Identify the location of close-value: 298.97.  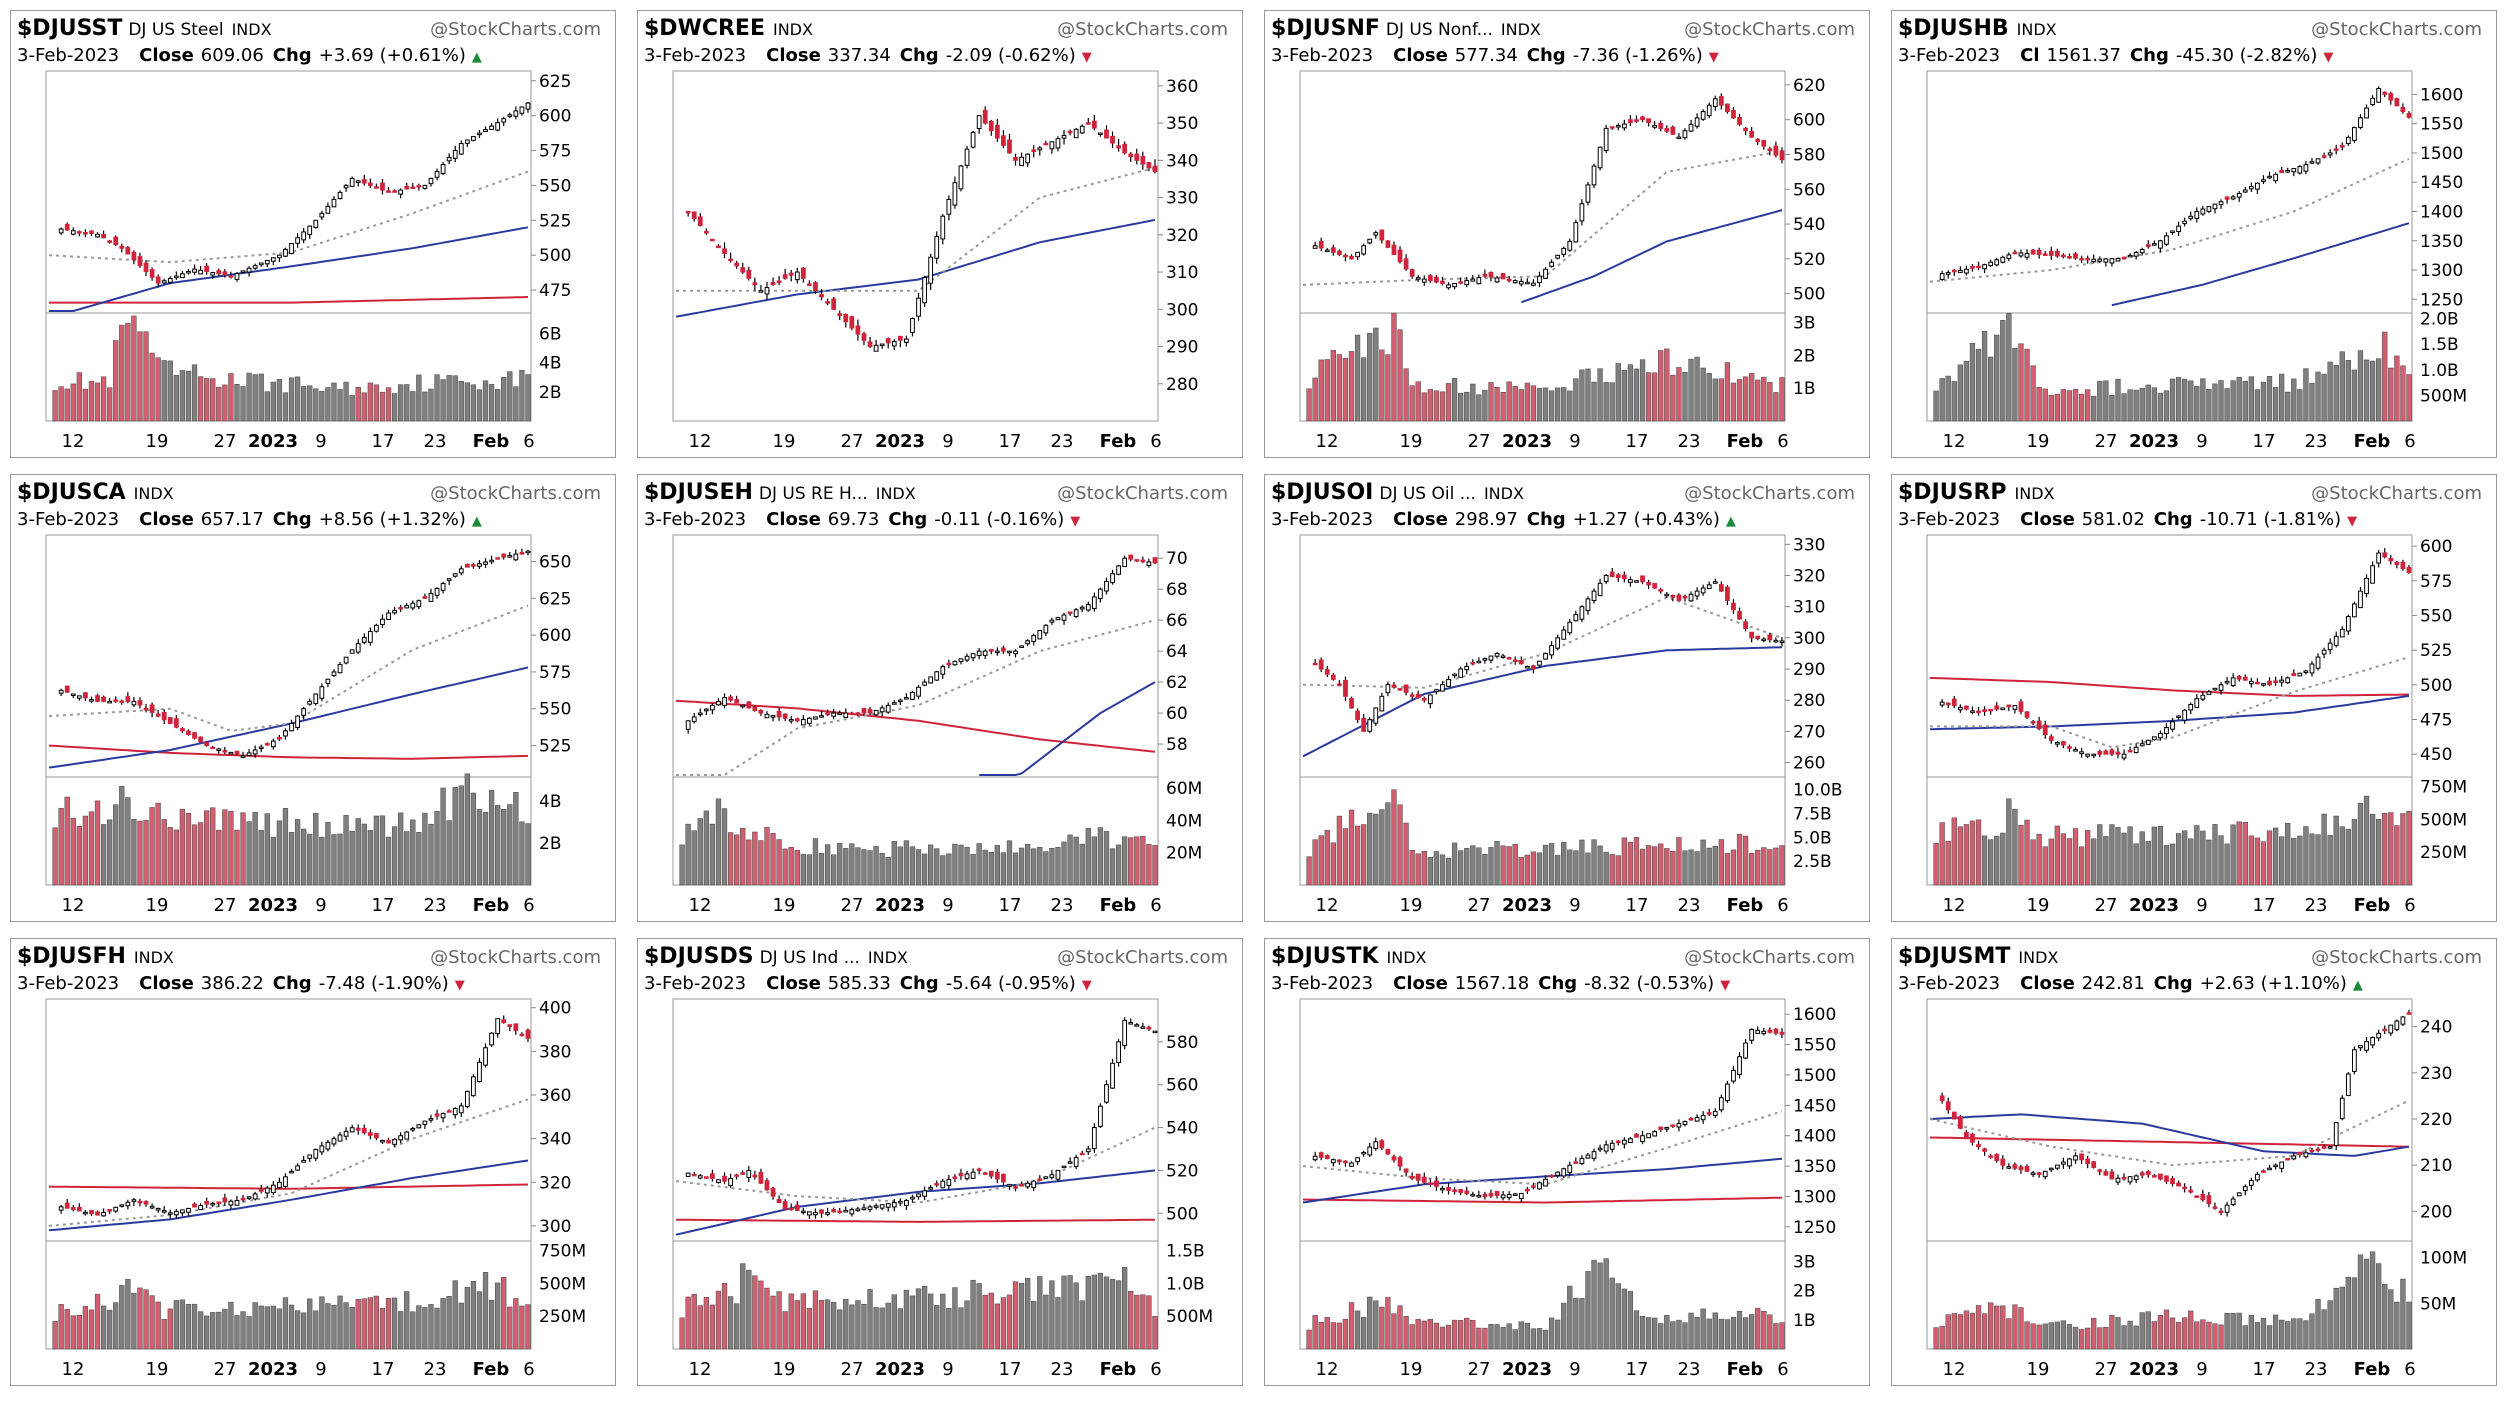
(1486, 519).